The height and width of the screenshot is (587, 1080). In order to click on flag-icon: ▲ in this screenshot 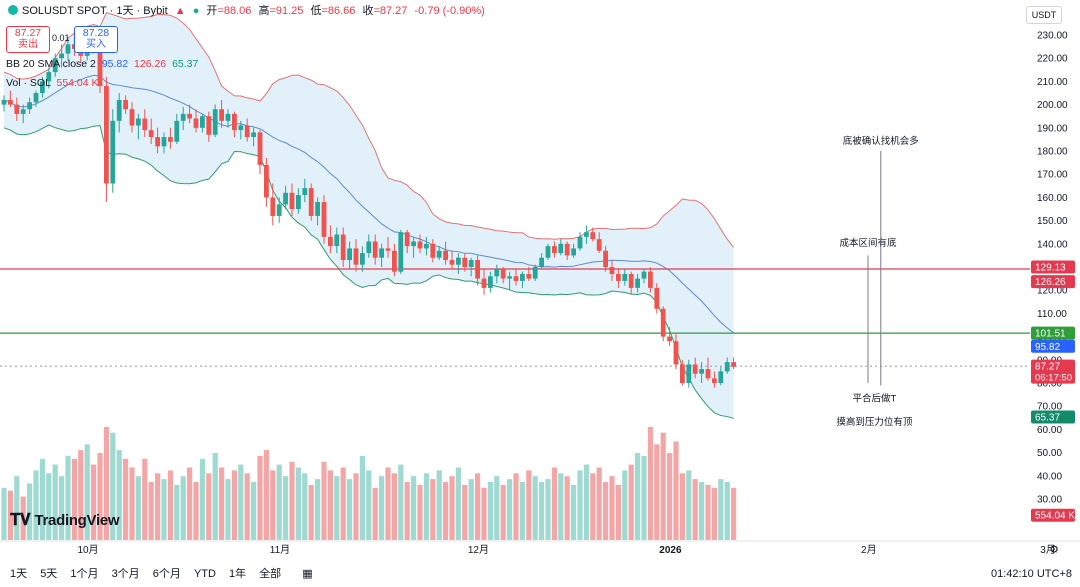, I will do `click(180, 11)`.